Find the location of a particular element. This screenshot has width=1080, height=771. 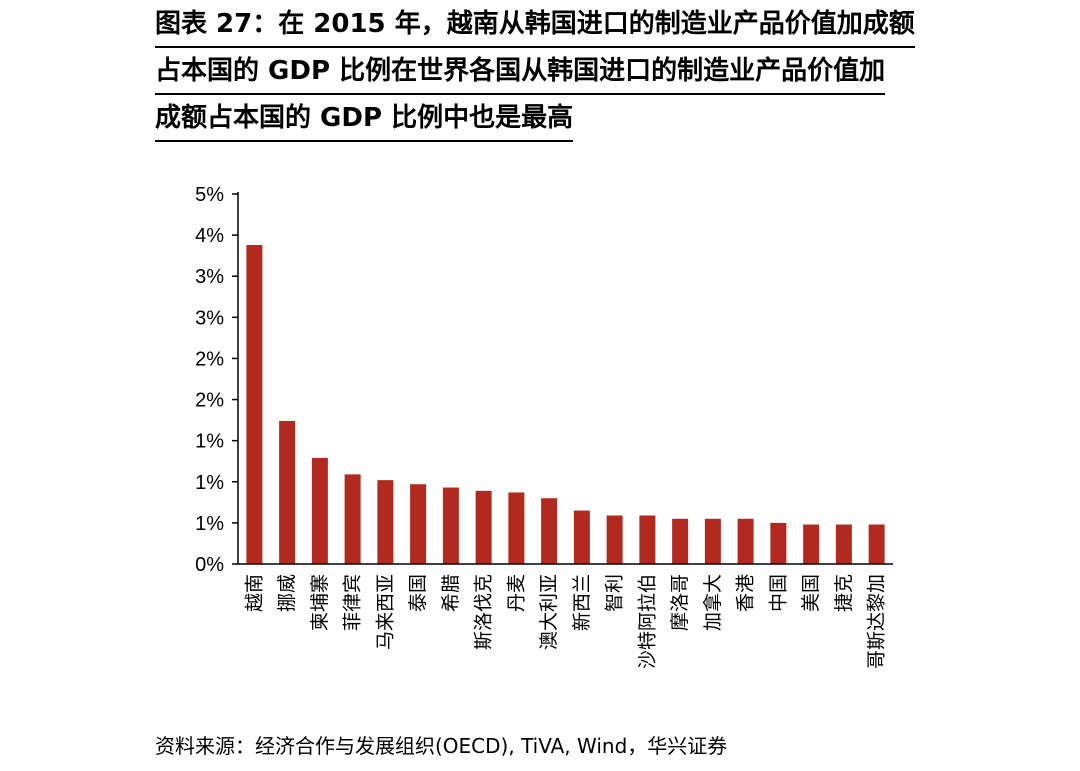

y-tick-label: 0% is located at coordinates (209, 565).